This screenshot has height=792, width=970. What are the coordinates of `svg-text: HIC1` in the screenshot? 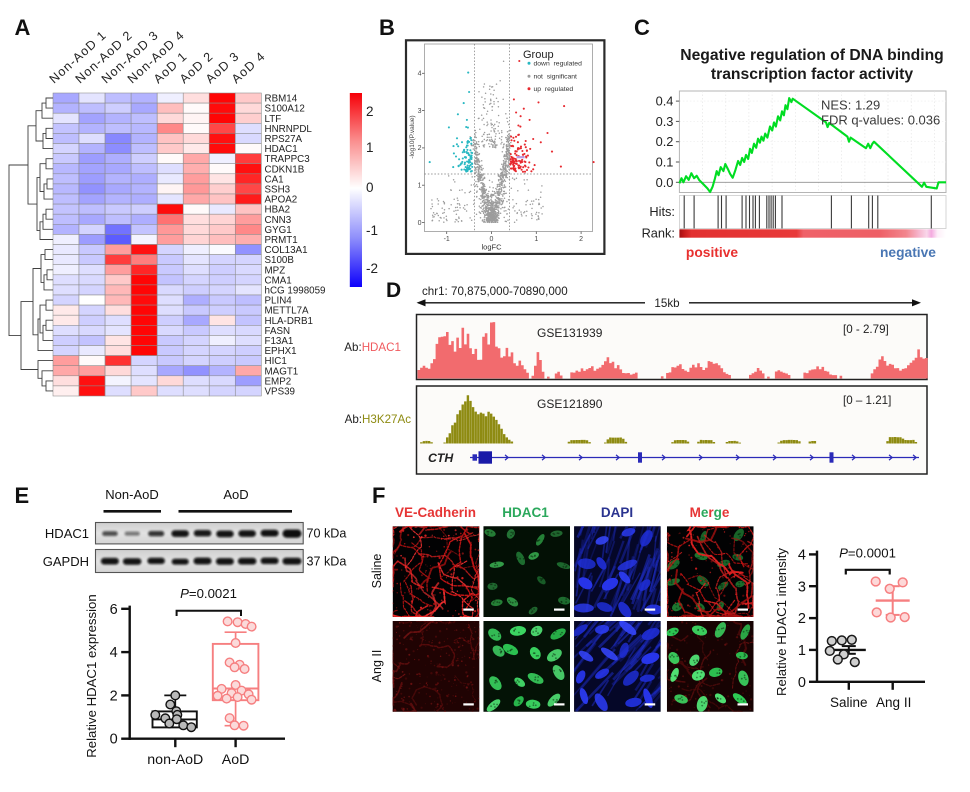 It's located at (276, 361).